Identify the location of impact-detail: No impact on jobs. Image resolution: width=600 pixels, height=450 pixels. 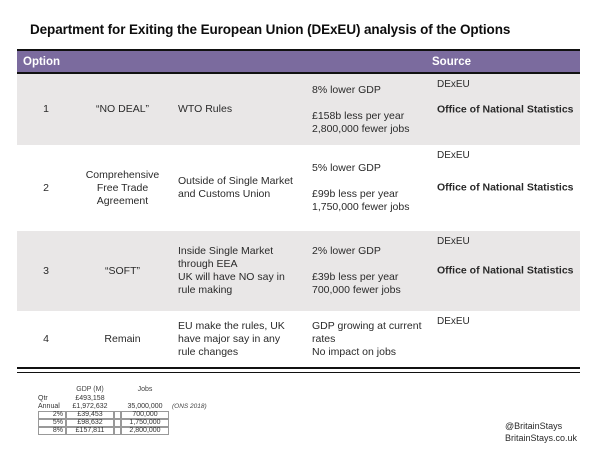
(354, 351).